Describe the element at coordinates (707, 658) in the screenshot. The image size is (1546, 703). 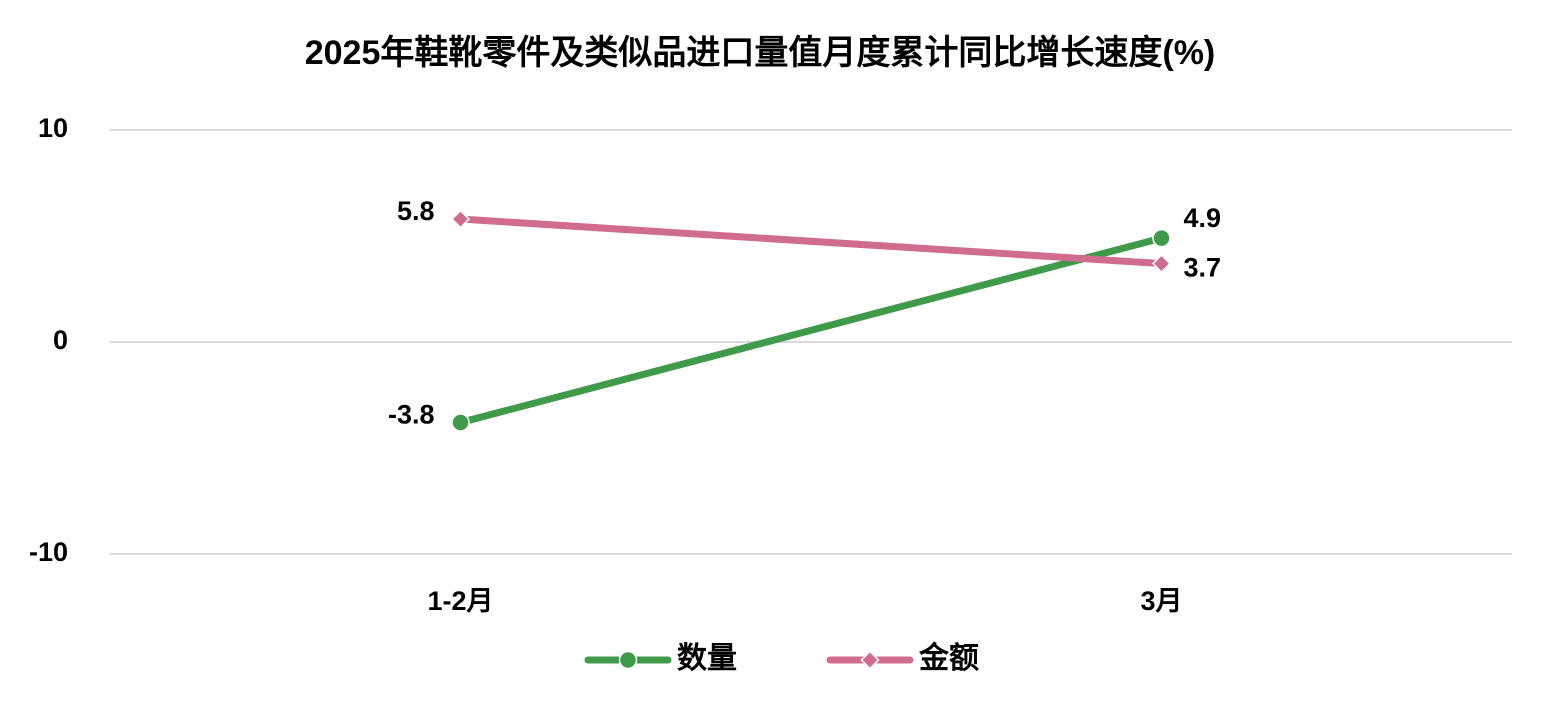
I see `legend-label: 数量` at that location.